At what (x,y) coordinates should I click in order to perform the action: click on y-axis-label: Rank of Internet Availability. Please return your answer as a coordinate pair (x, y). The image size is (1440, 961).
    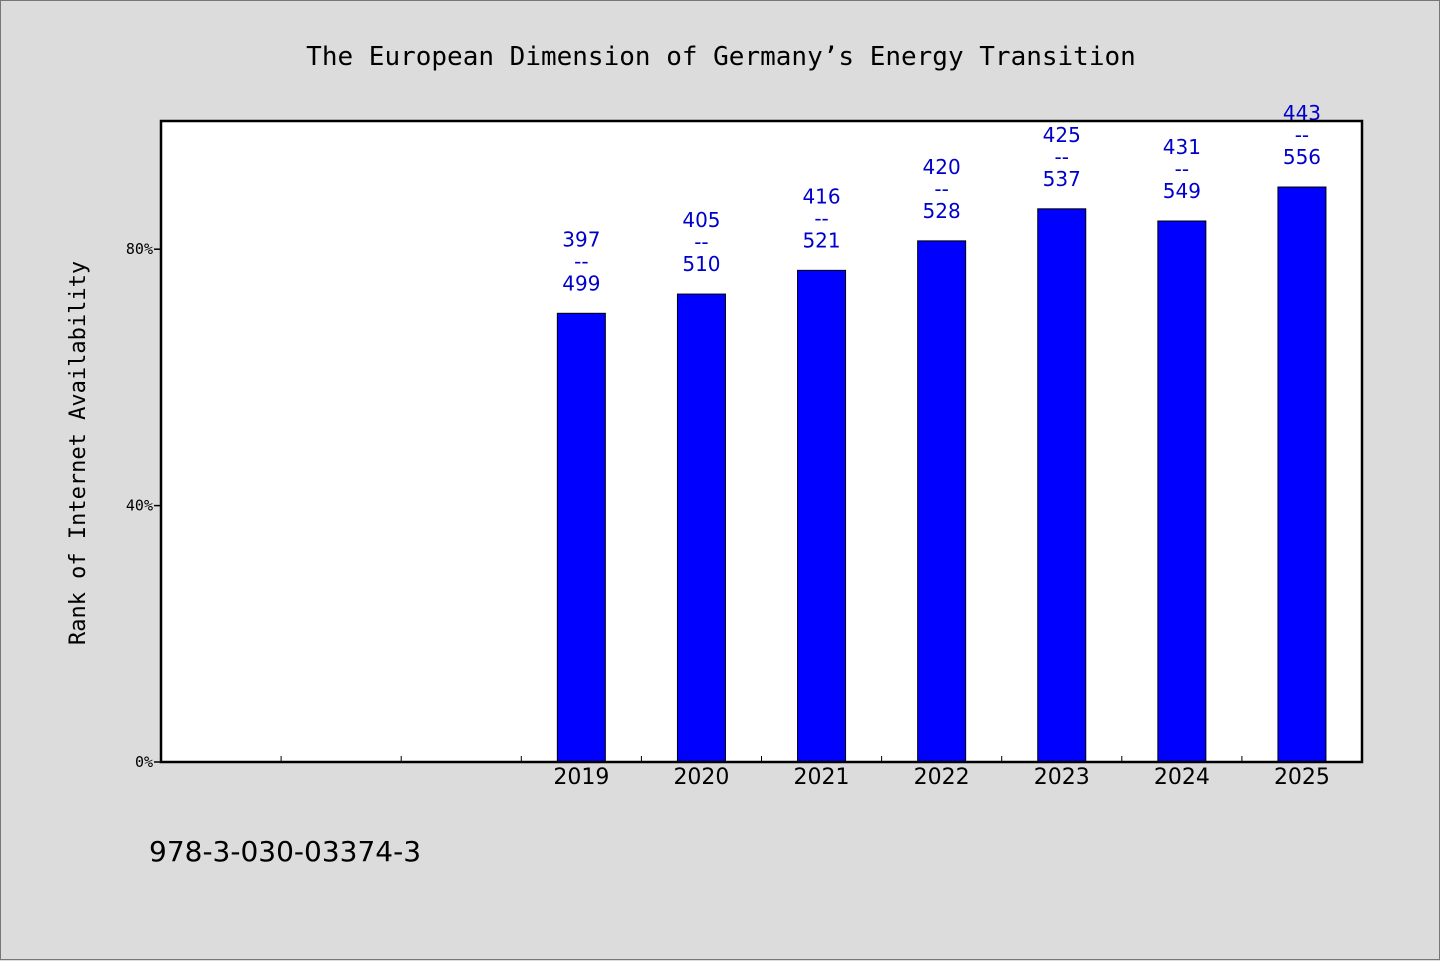
    Looking at the image, I should click on (78, 453).